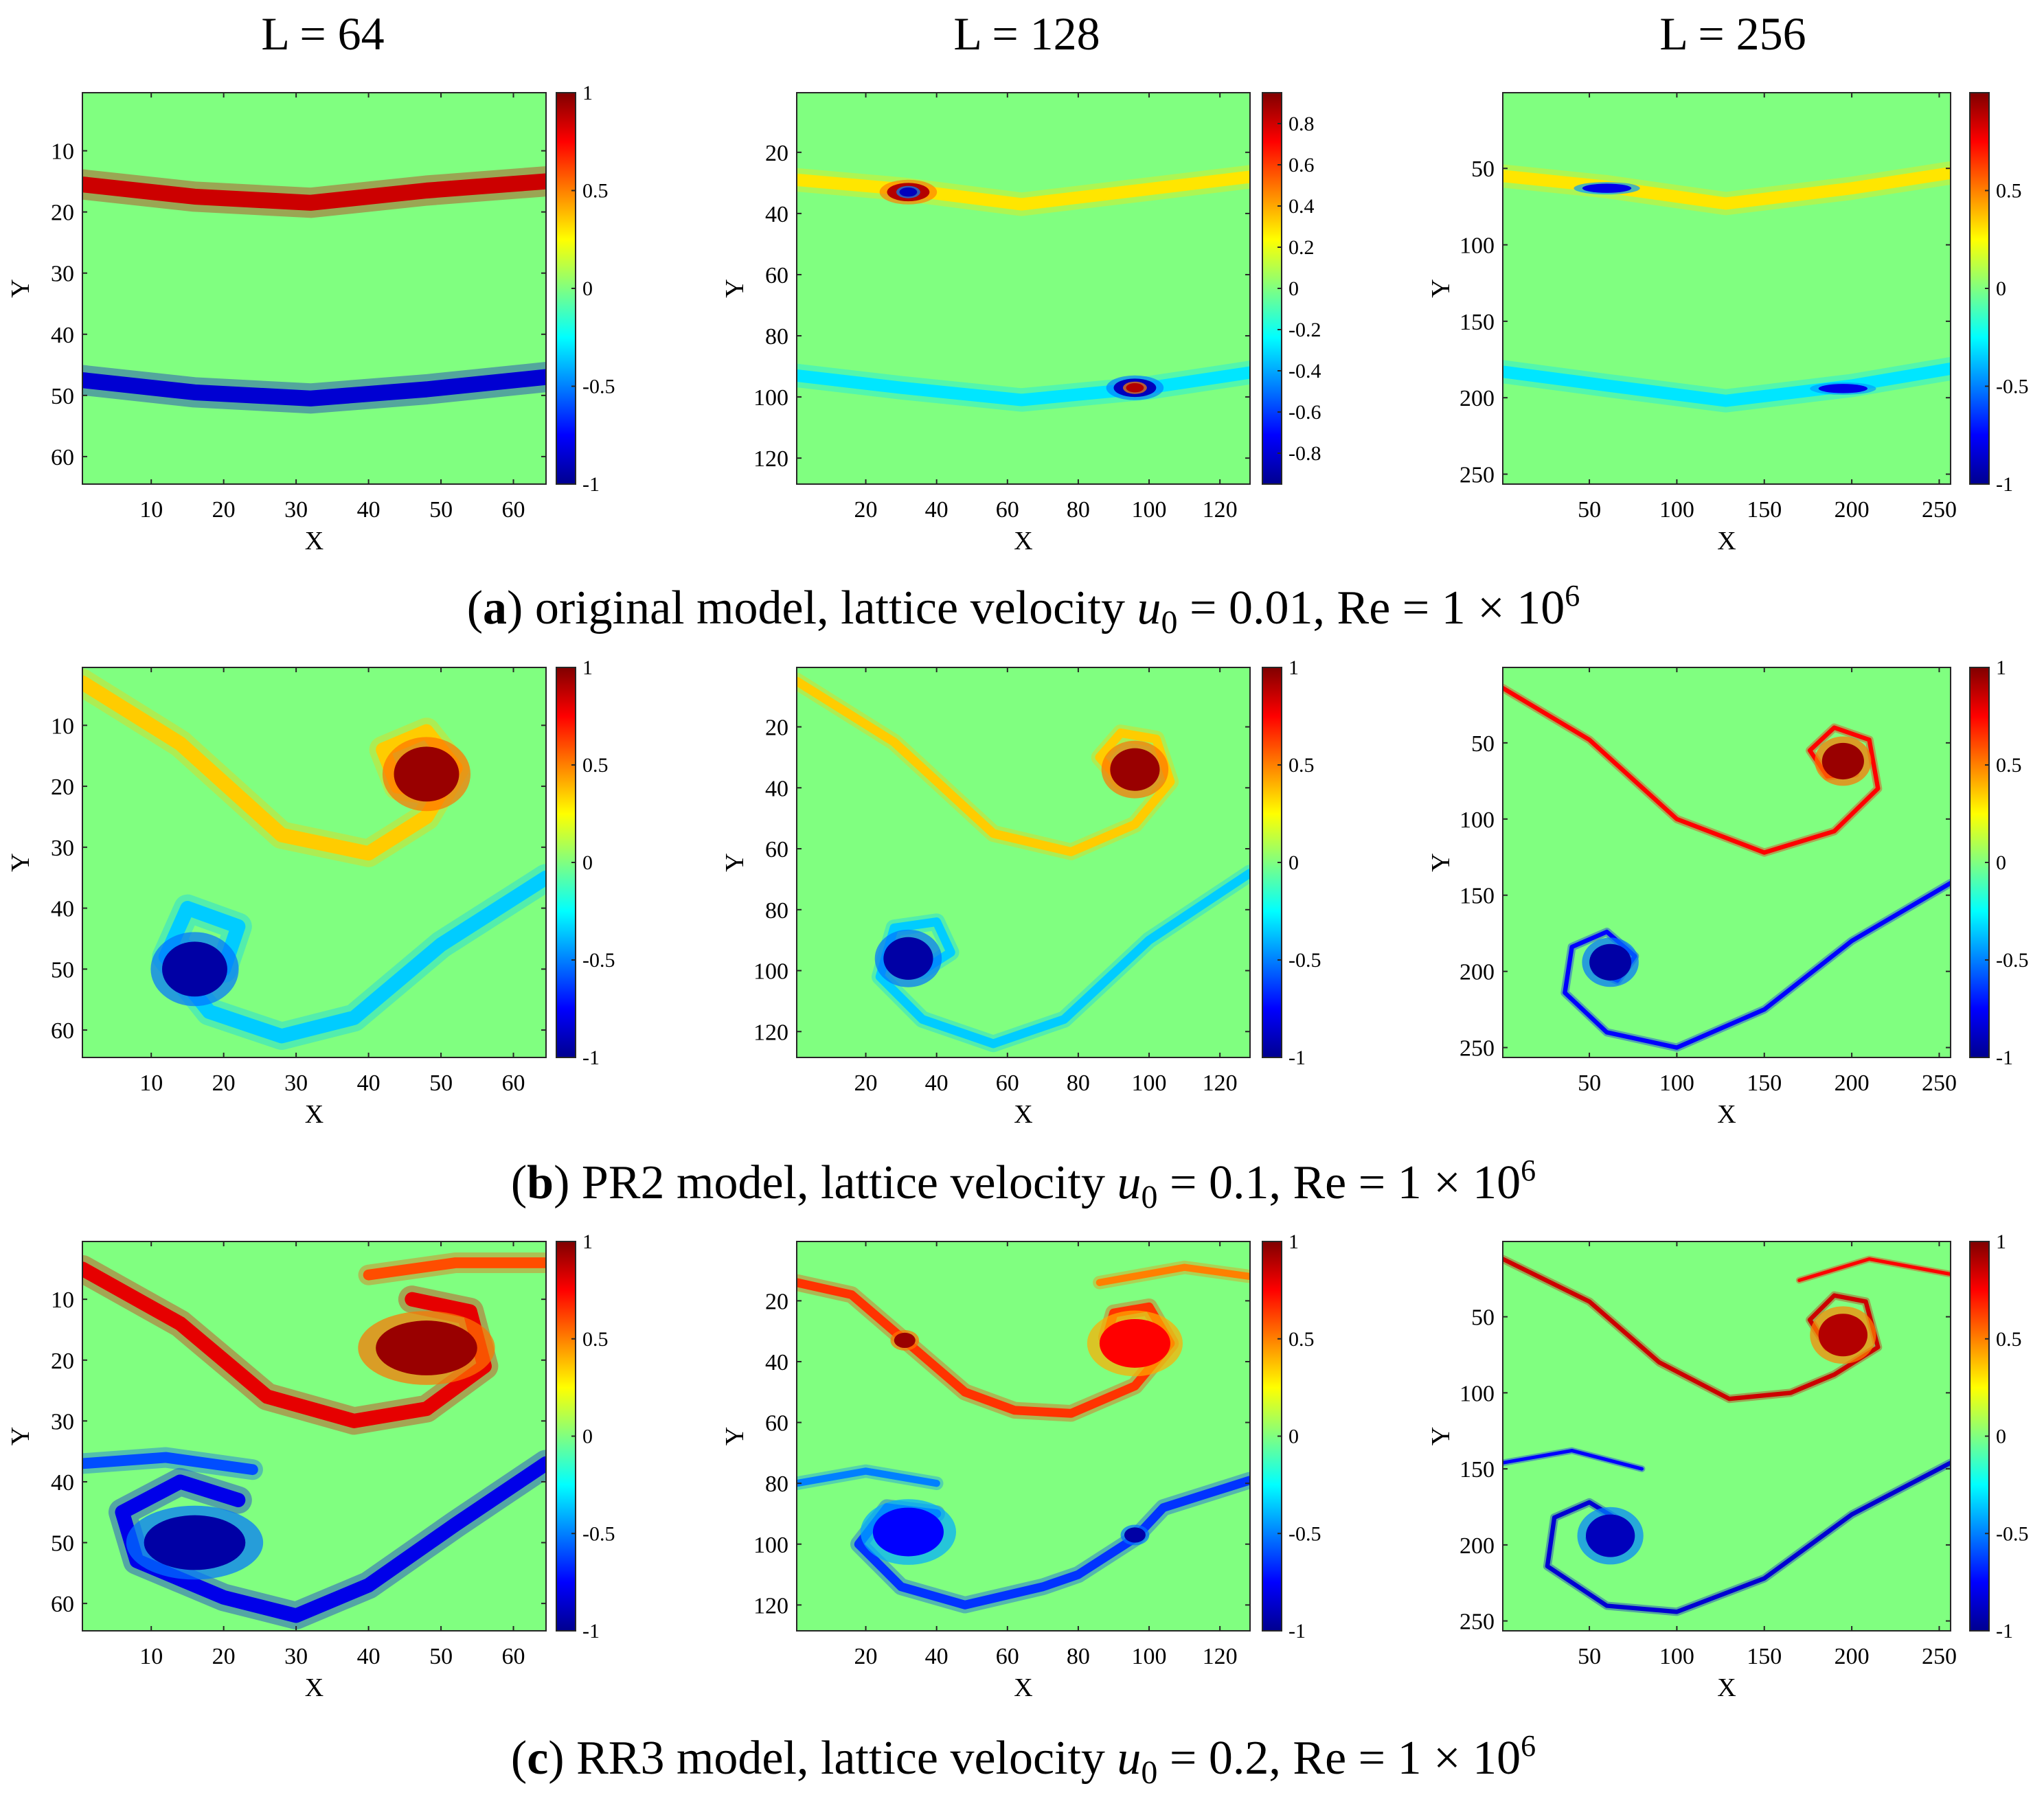 The image size is (2044, 1797). Describe the element at coordinates (1764, 1656) in the screenshot. I see `x-tick-label: 150` at that location.